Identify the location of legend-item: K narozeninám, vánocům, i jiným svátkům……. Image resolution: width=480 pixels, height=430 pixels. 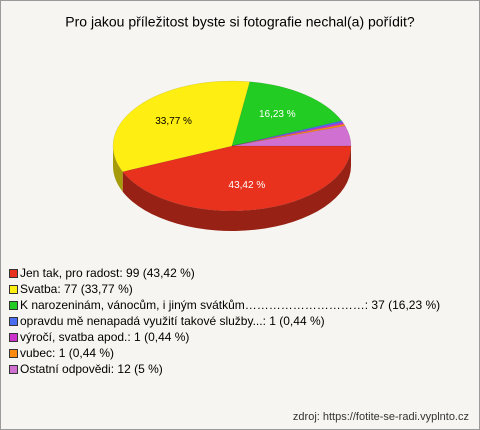
(236, 305).